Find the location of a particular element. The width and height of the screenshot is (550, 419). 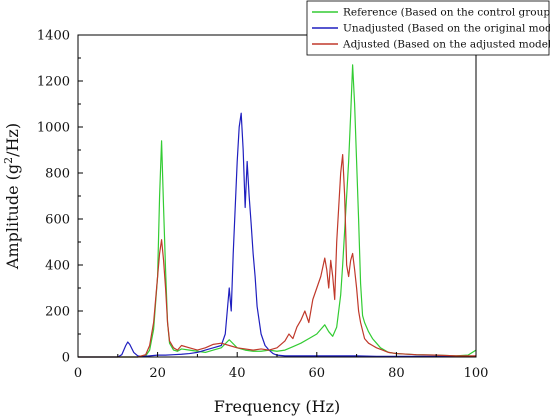

y-tick-label: 1000 is located at coordinates (53, 128).